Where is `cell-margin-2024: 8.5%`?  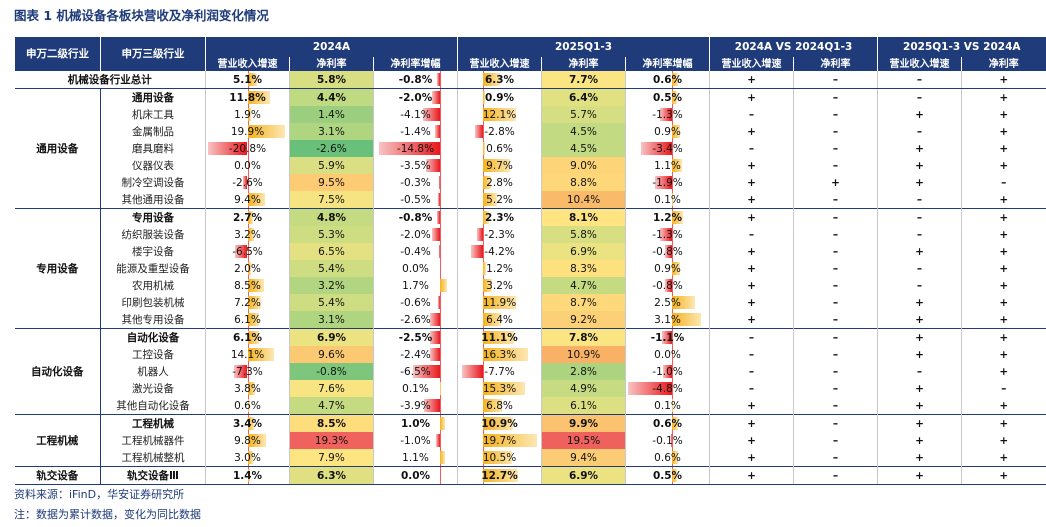
cell-margin-2024: 8.5% is located at coordinates (331, 423).